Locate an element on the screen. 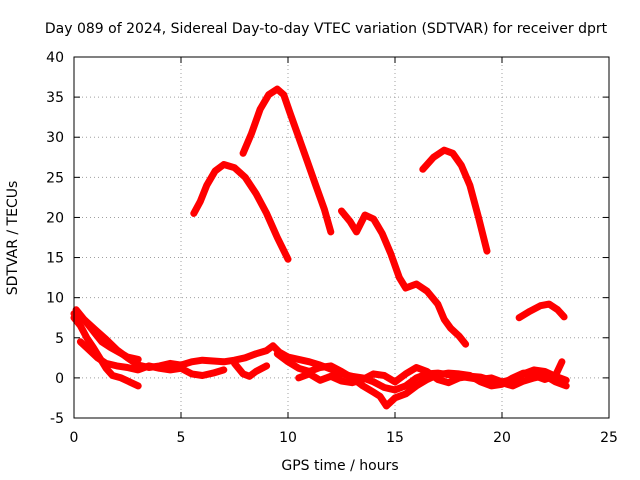 The width and height of the screenshot is (640, 480). y-tick-label: 5 is located at coordinates (59, 339).